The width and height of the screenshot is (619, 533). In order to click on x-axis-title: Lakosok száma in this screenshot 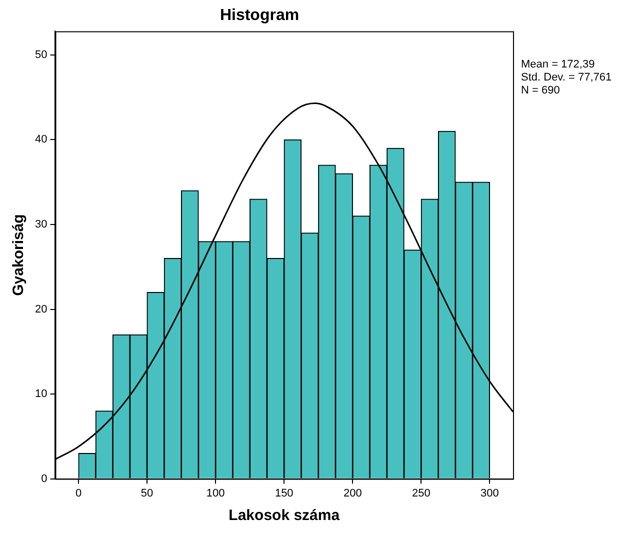, I will do `click(284, 515)`.